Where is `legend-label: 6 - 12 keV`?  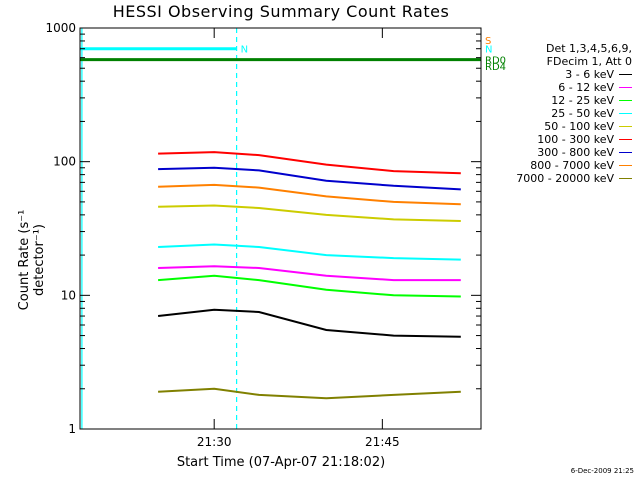
legend-label: 6 - 12 keV is located at coordinates (586, 87).